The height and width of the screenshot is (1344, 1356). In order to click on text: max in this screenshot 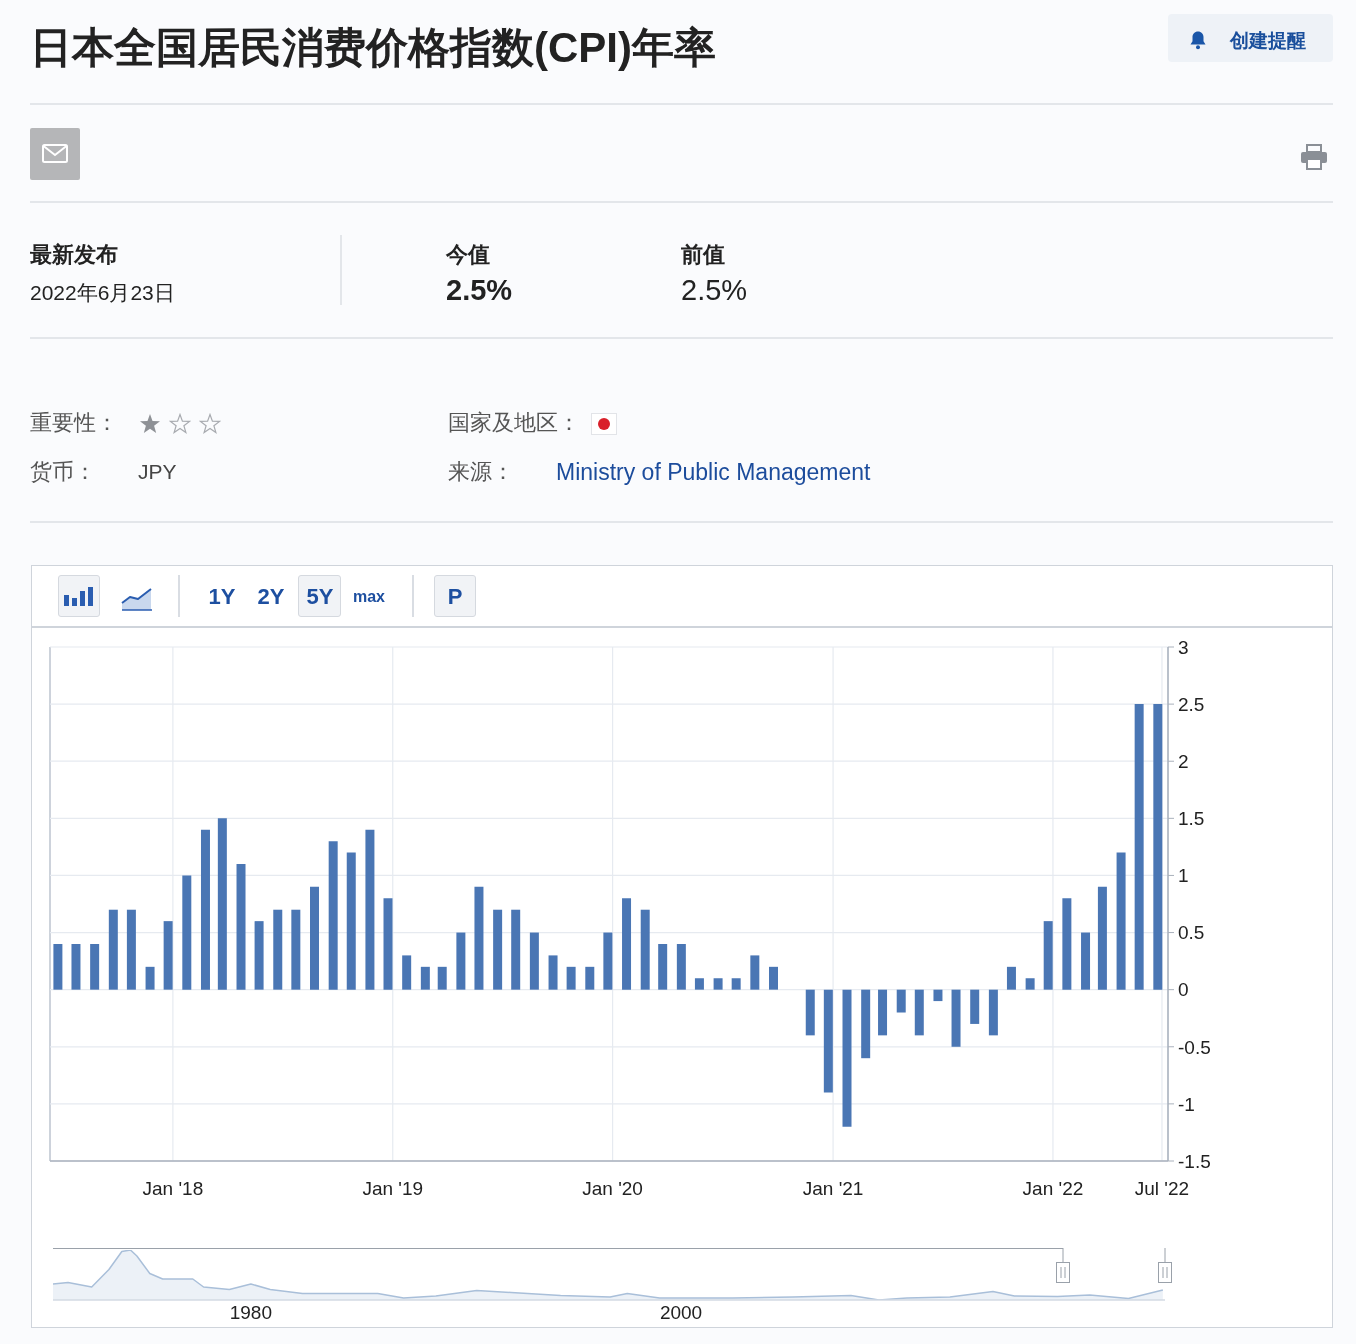, I will do `click(369, 597)`.